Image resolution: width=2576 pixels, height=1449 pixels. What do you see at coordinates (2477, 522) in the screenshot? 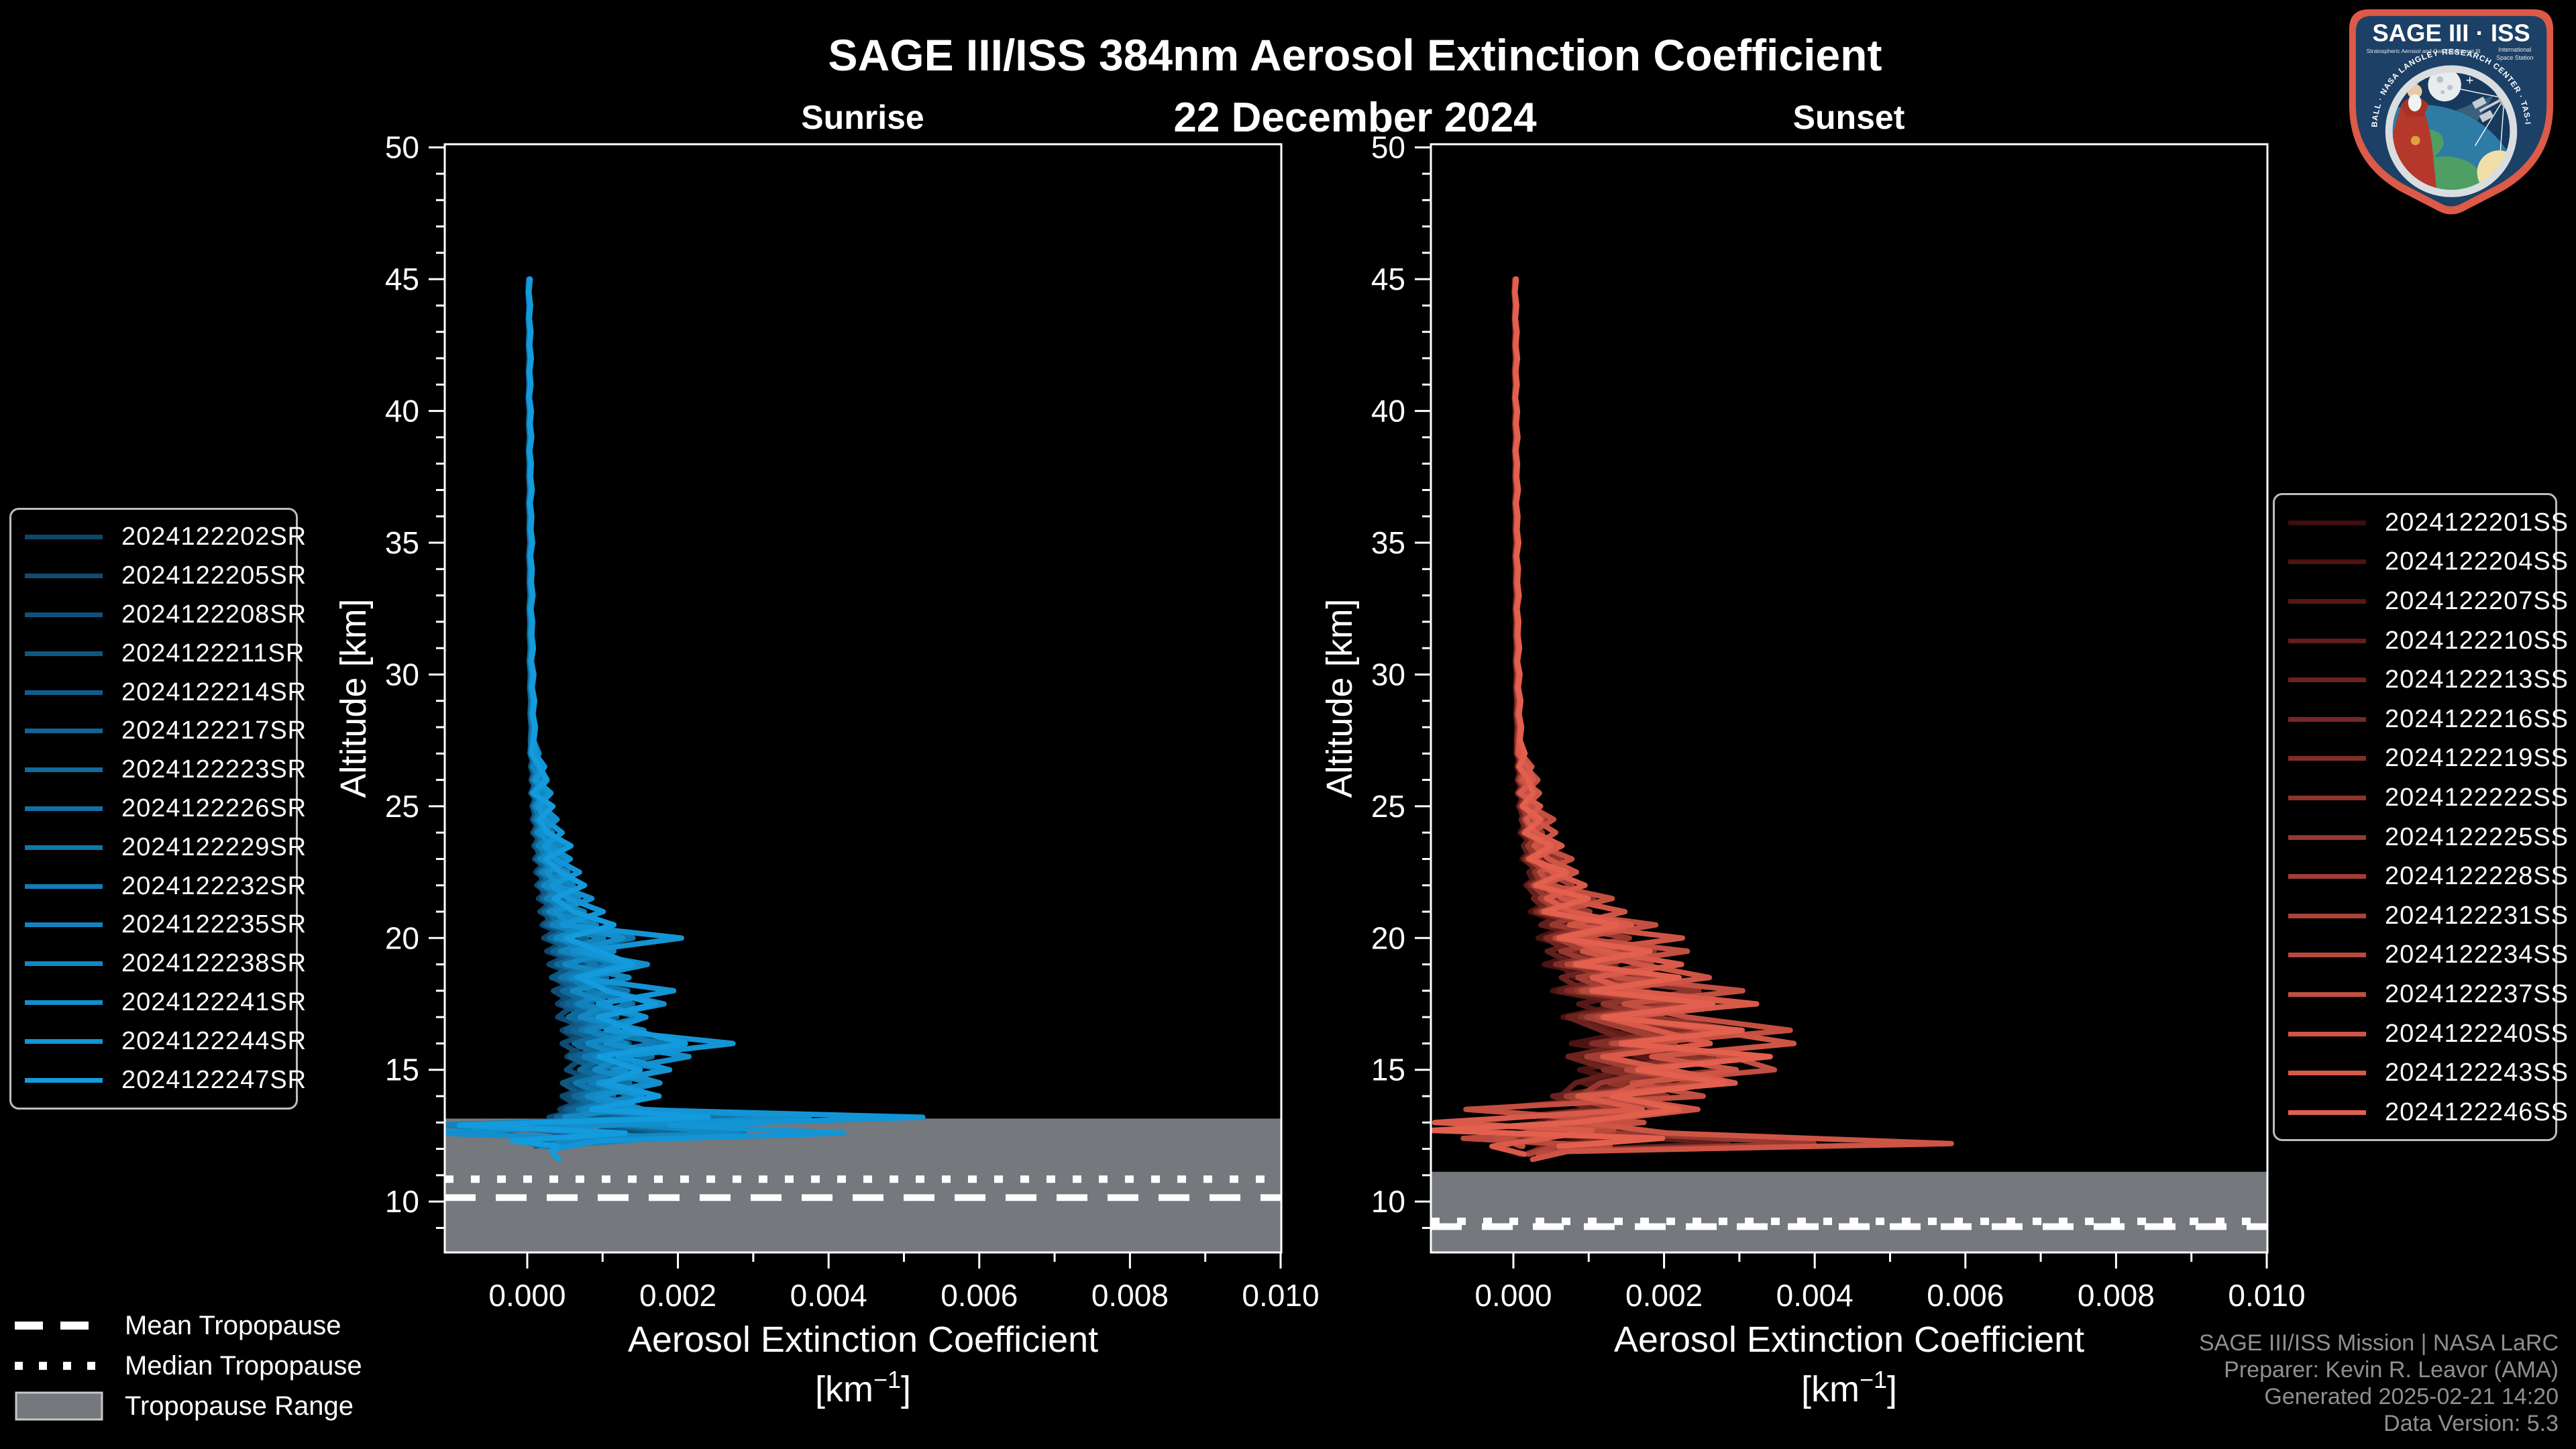
I see `legend-label: 2024122201SS` at bounding box center [2477, 522].